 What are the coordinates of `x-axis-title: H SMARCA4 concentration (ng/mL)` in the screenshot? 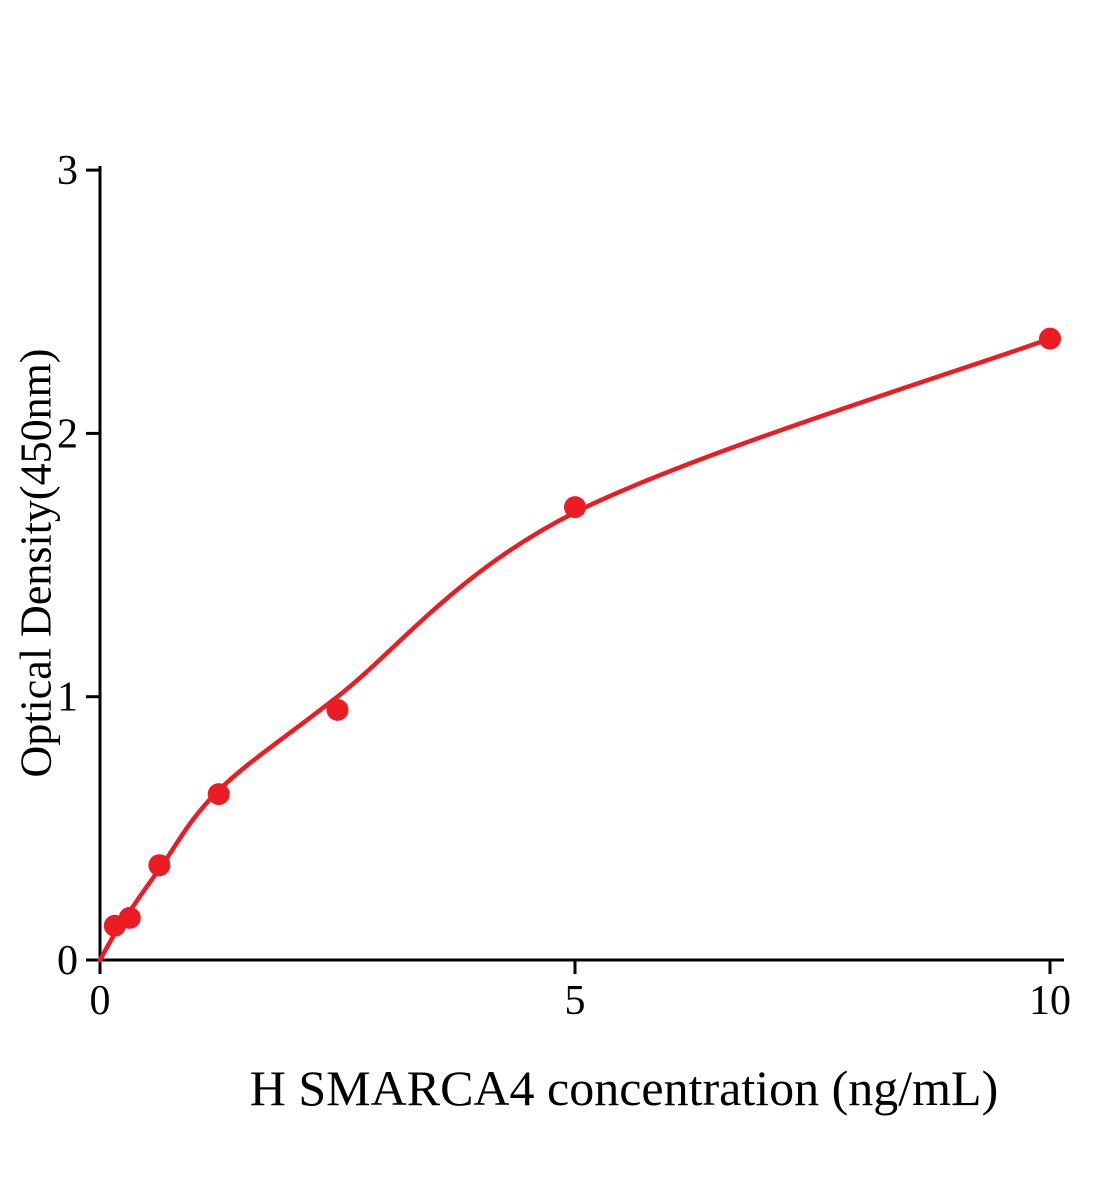 It's located at (624, 1088).